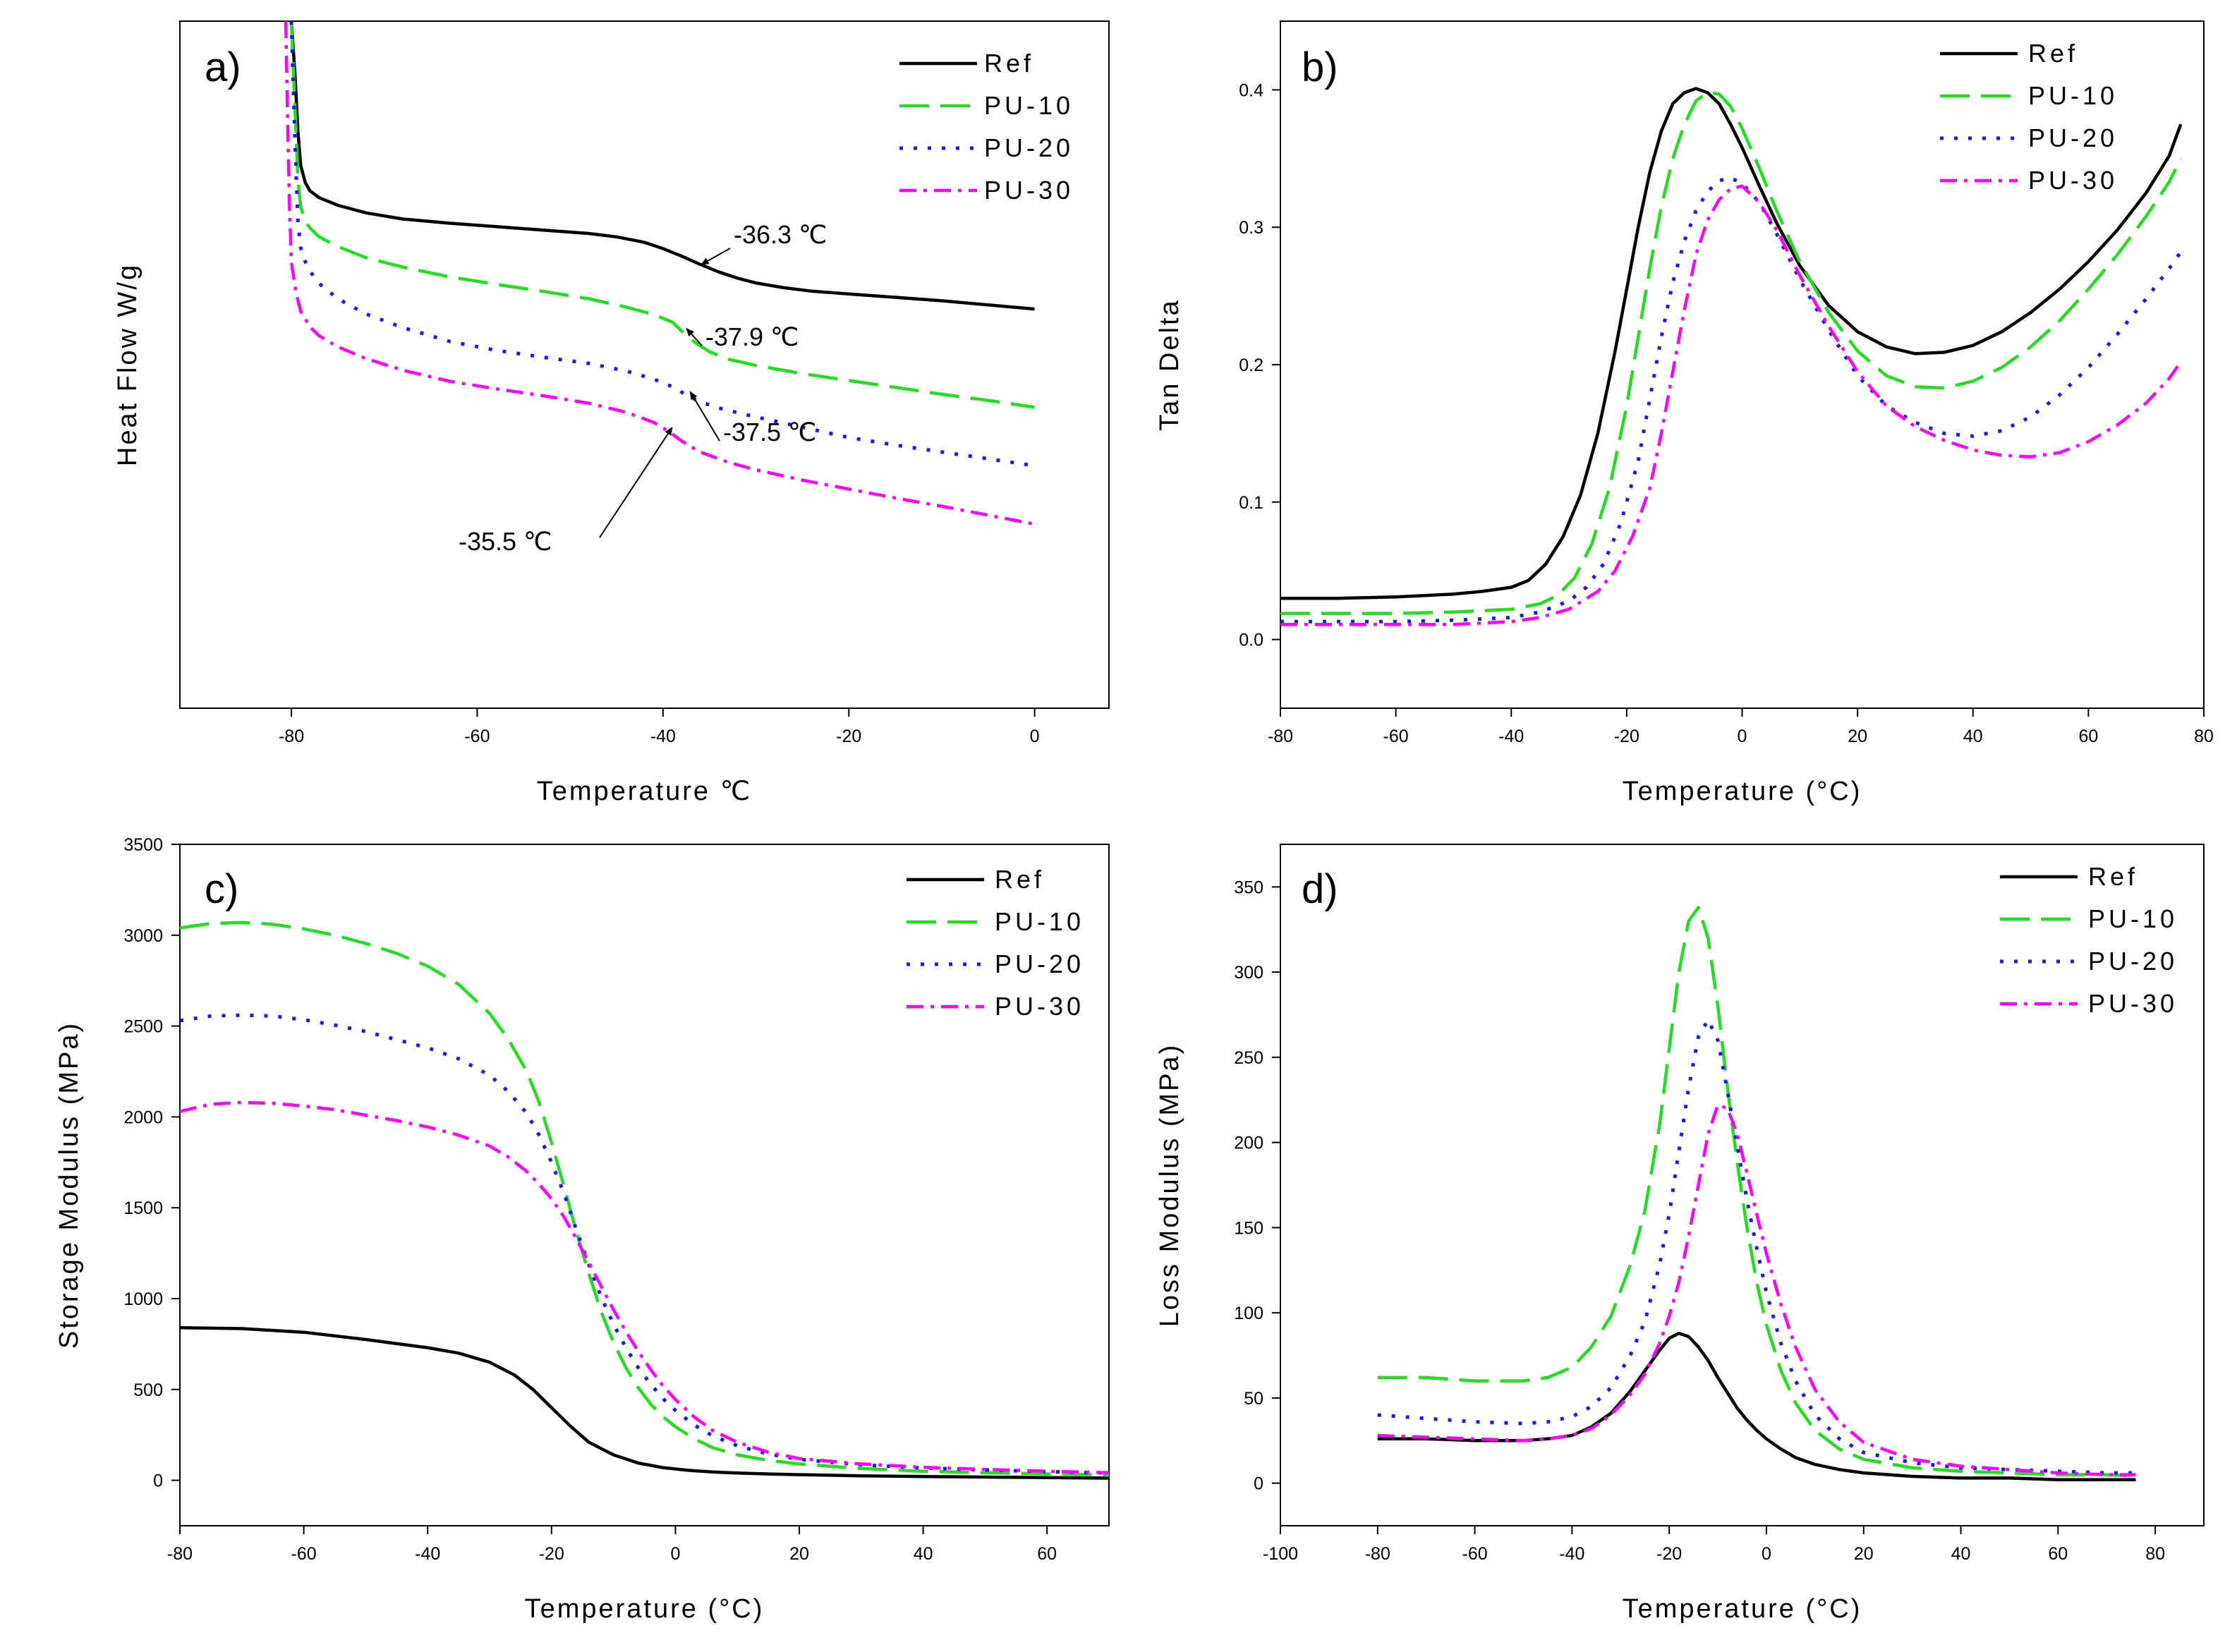 The width and height of the screenshot is (2237, 1652). Describe the element at coordinates (1169, 1185) in the screenshot. I see `y-axis-title: Loss Modulus (MPa)` at that location.